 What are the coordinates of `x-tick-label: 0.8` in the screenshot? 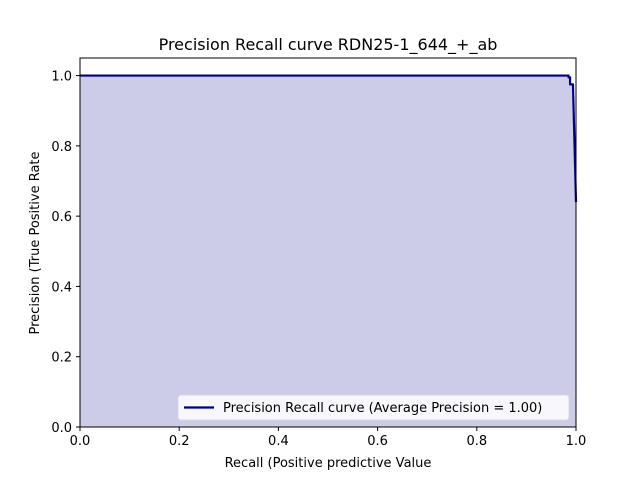 It's located at (476, 441).